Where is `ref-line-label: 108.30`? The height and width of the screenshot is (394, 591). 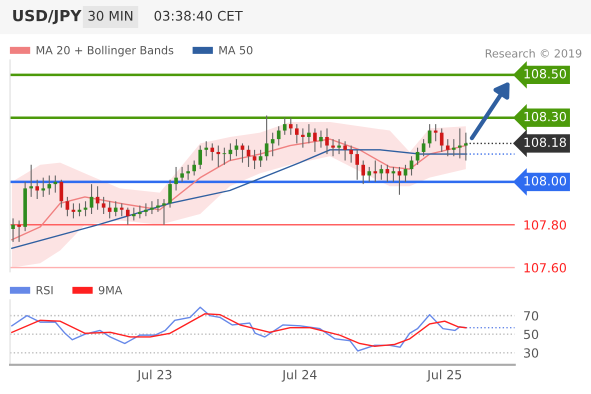 ref-line-label: 108.30 is located at coordinates (545, 117).